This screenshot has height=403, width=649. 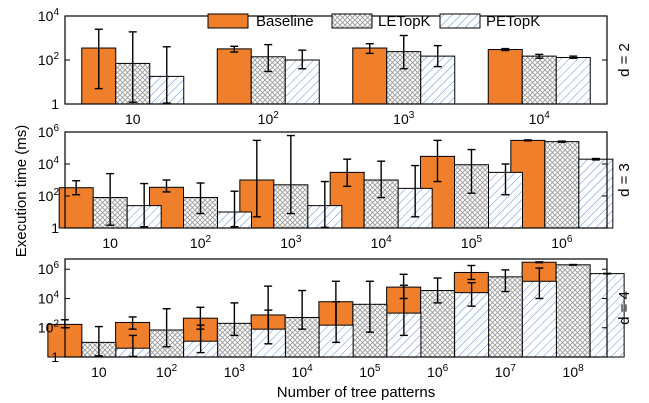 What do you see at coordinates (228, 21) in the screenshot?
I see `legend-swatch-baseline` at bounding box center [228, 21].